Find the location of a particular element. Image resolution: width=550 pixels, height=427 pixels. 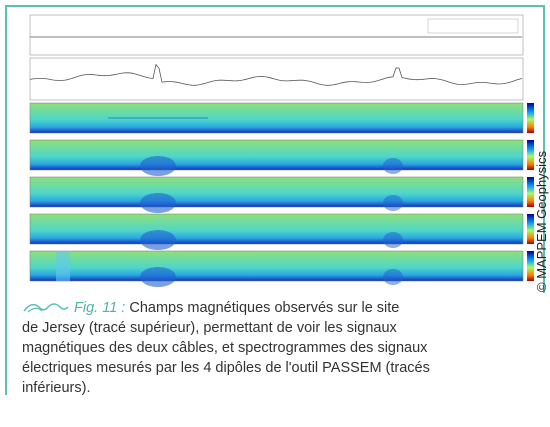

caption-line: Champs magnétiques observés sur le site is located at coordinates (264, 308).